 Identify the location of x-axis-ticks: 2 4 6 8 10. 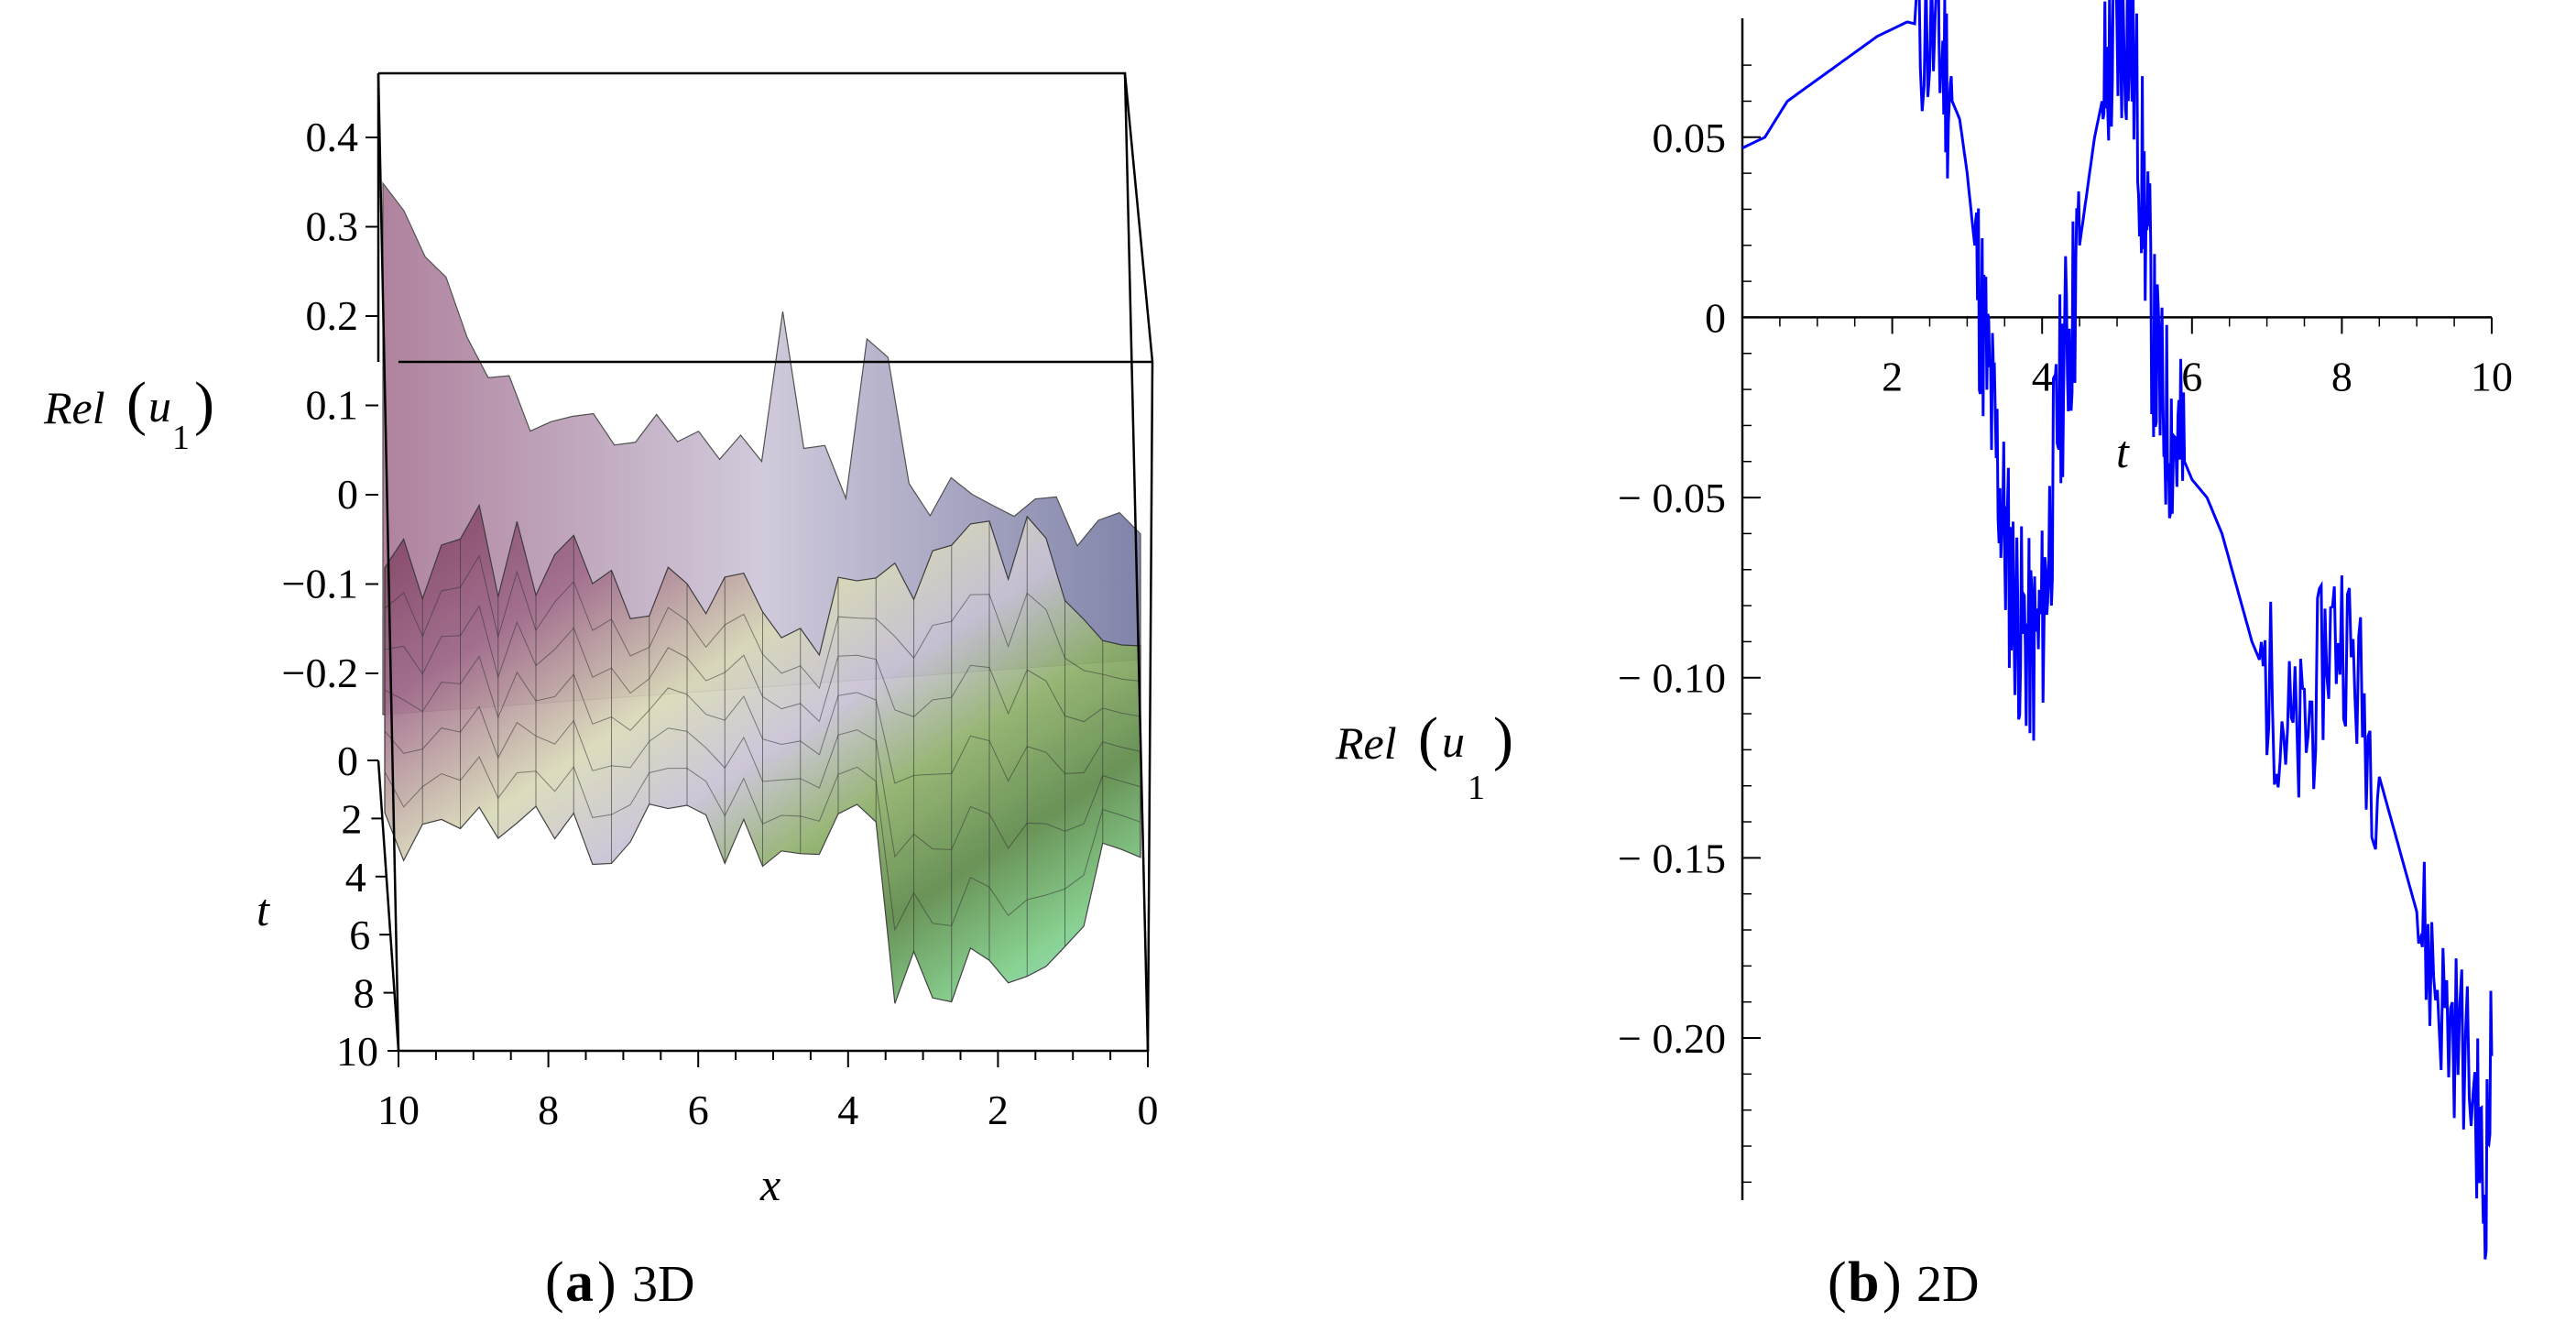
(2146, 358).